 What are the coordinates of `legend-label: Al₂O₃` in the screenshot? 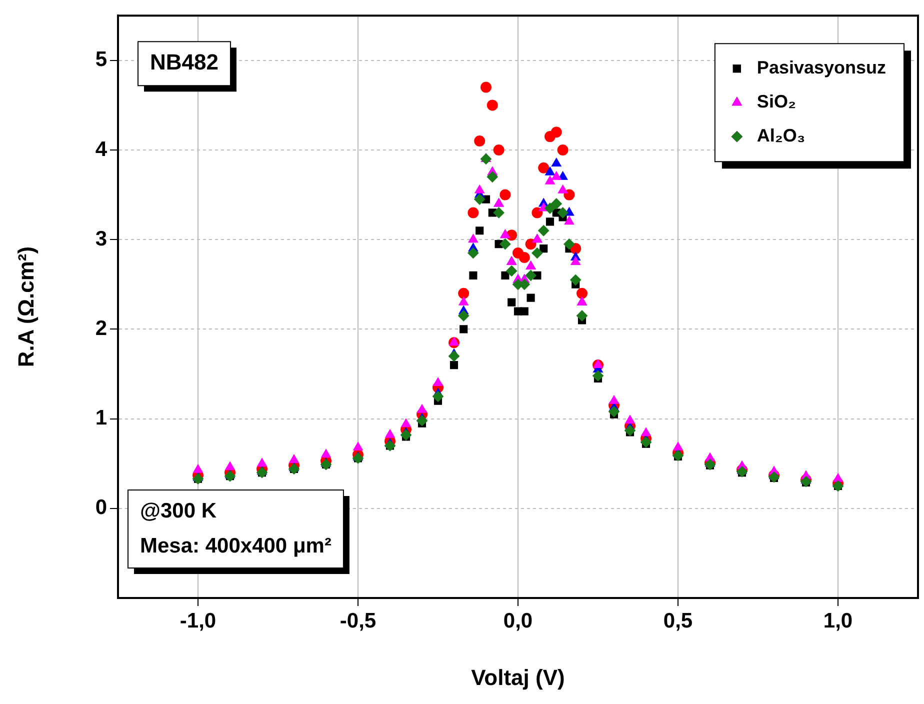 It's located at (781, 136).